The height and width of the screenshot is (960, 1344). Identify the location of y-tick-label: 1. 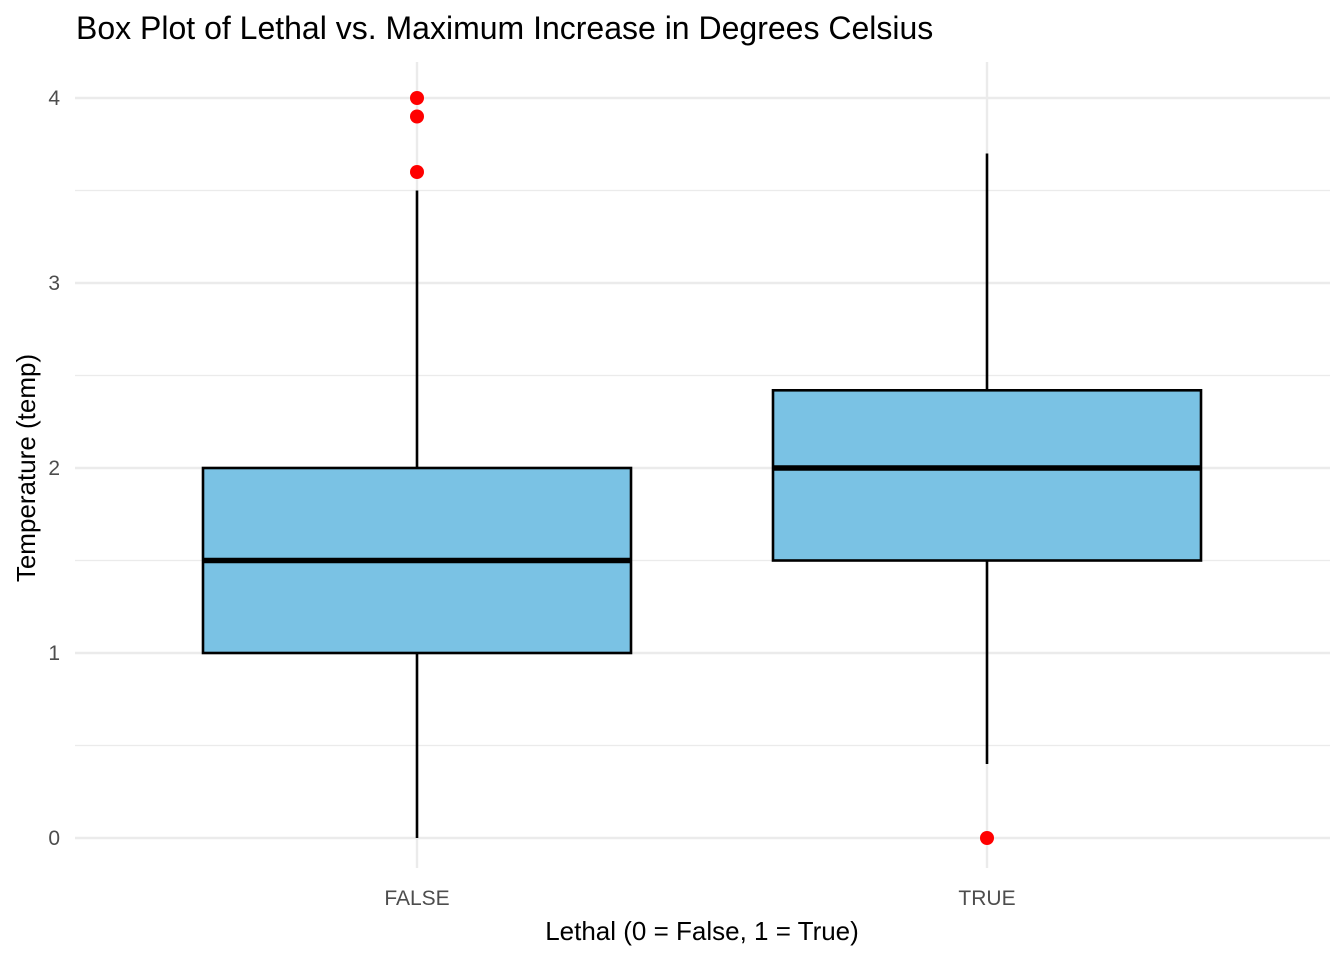
(54, 653).